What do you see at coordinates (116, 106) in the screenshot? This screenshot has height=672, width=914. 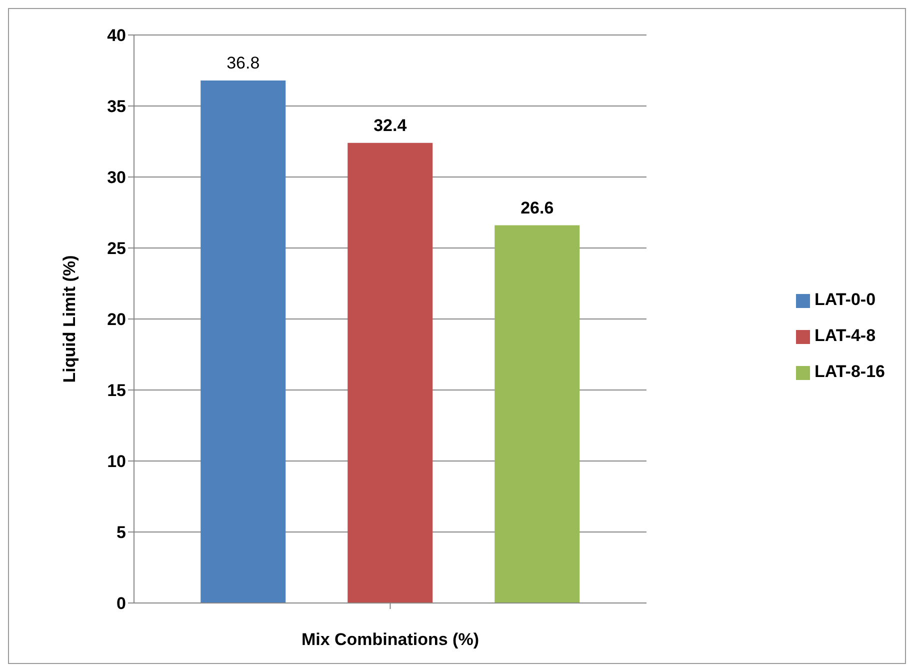 I see `y-tick-label: 35` at bounding box center [116, 106].